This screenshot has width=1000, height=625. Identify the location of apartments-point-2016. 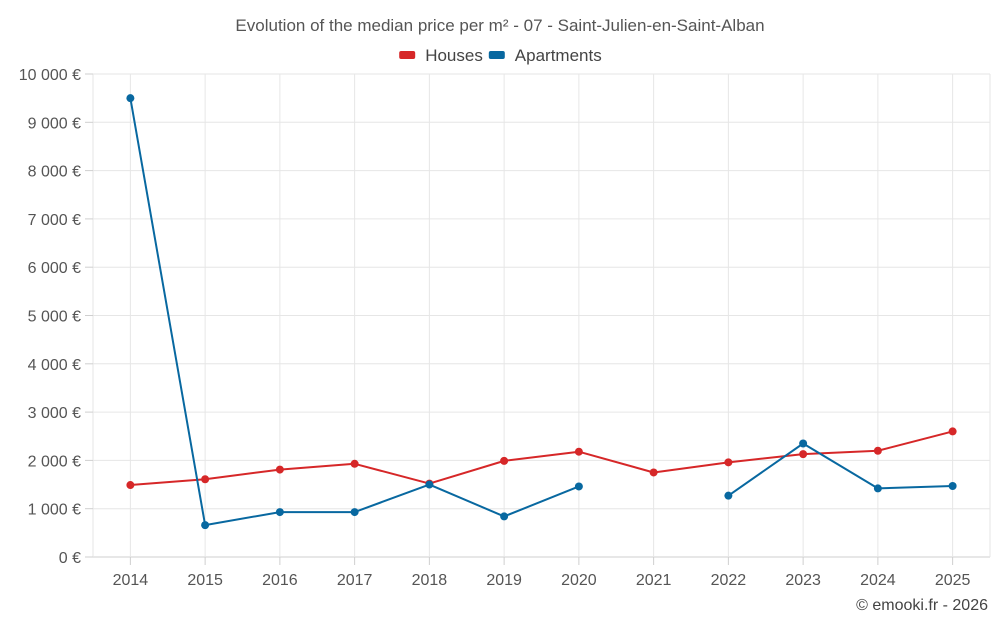
(279, 512).